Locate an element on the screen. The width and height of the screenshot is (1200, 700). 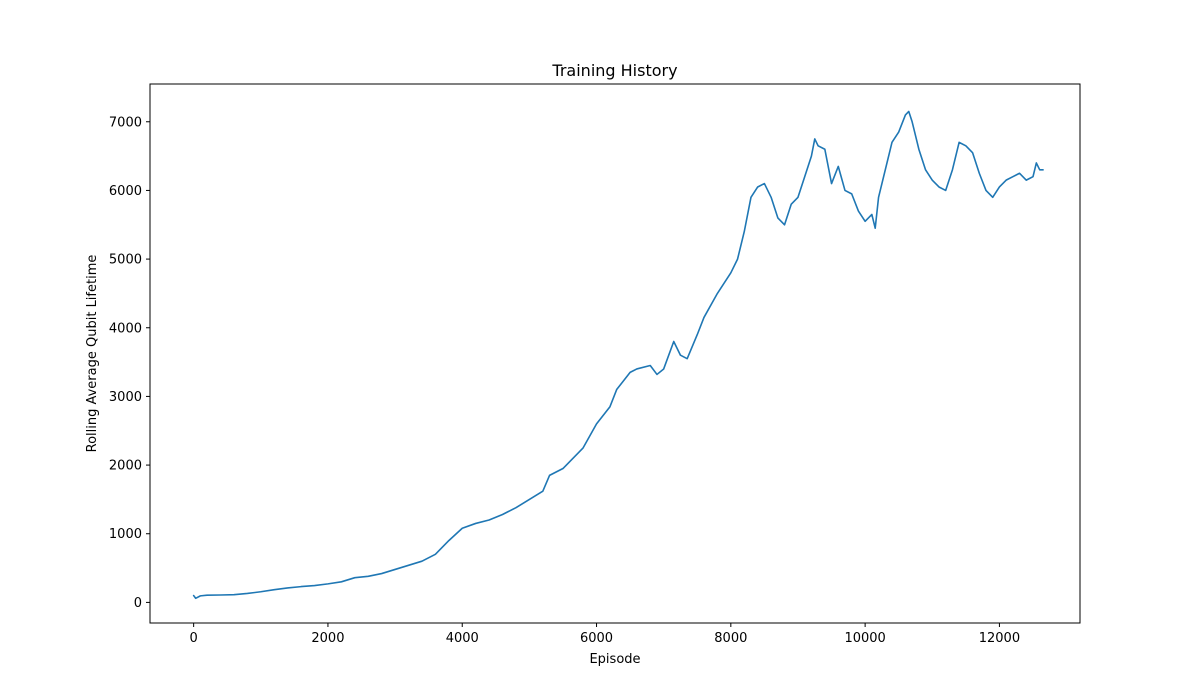
x-axis-title: Episode is located at coordinates (614, 659).